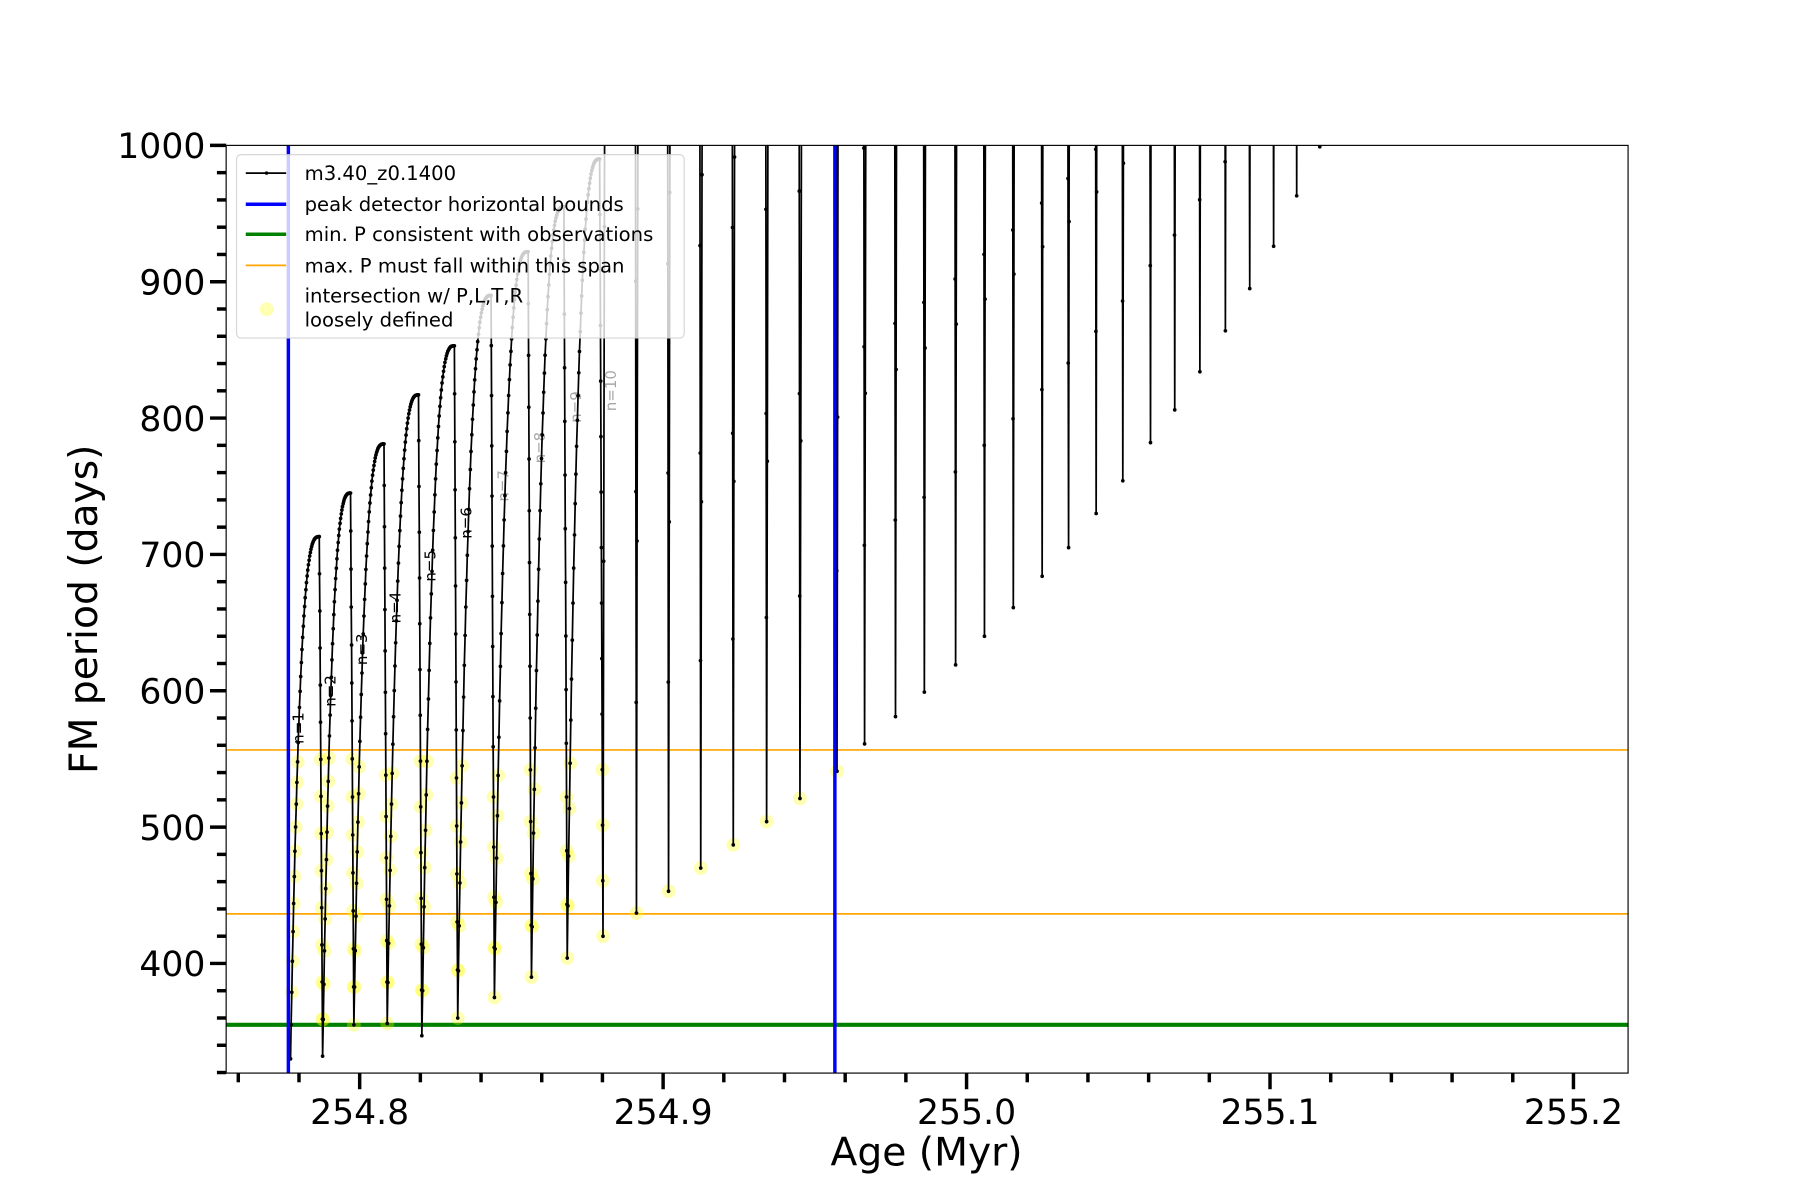 This screenshot has height=1200, width=1800. Describe the element at coordinates (380, 173) in the screenshot. I see `legend-label-series: m3.40_z0.1400` at that location.